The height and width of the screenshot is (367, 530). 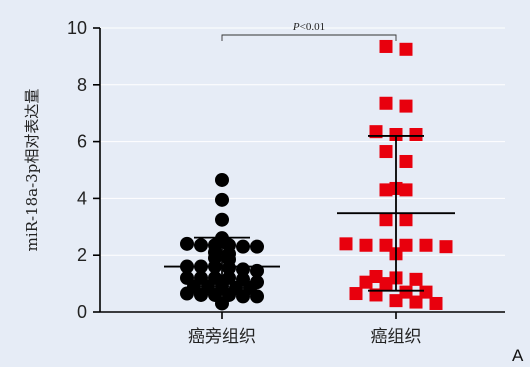 I want to click on y-axis-title: miR-18a-3p相对表达量, so click(x=32, y=170).